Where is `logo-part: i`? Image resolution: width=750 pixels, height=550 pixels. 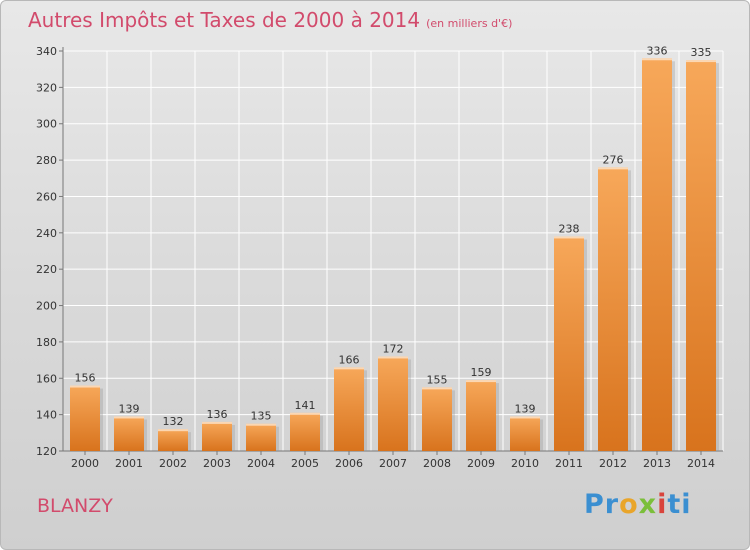 logo-part: i is located at coordinates (662, 504).